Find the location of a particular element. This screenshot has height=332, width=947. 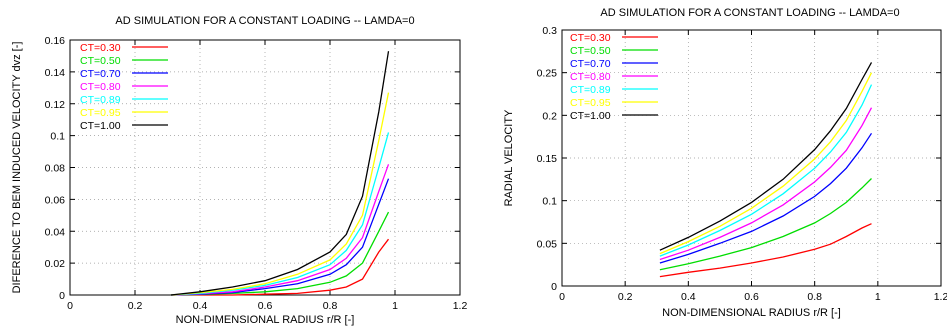

y-tick-label: 0.25 is located at coordinates (547, 74).